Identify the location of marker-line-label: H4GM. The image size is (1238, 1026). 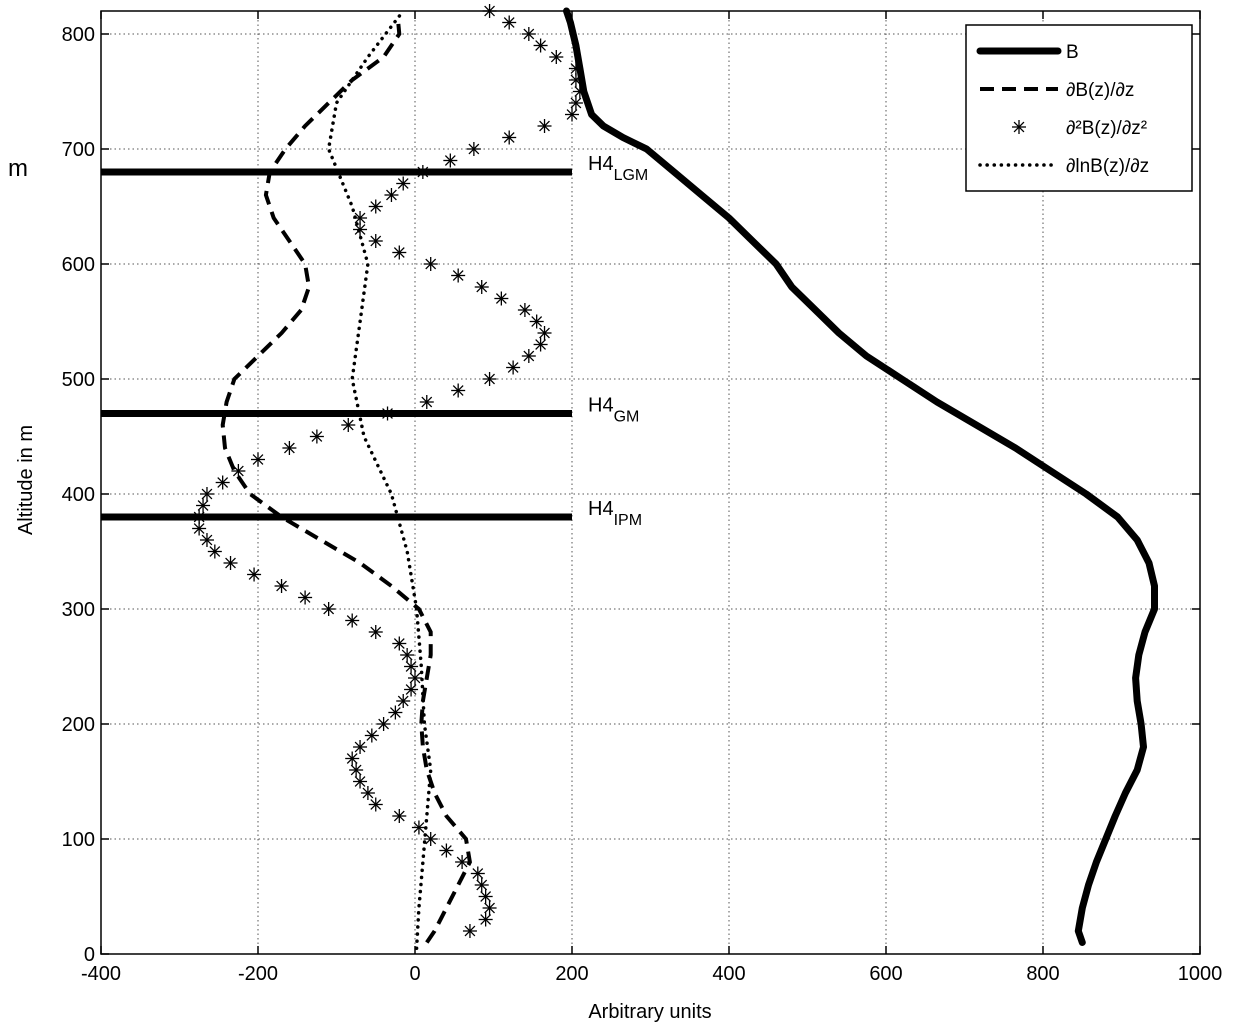
(613, 410).